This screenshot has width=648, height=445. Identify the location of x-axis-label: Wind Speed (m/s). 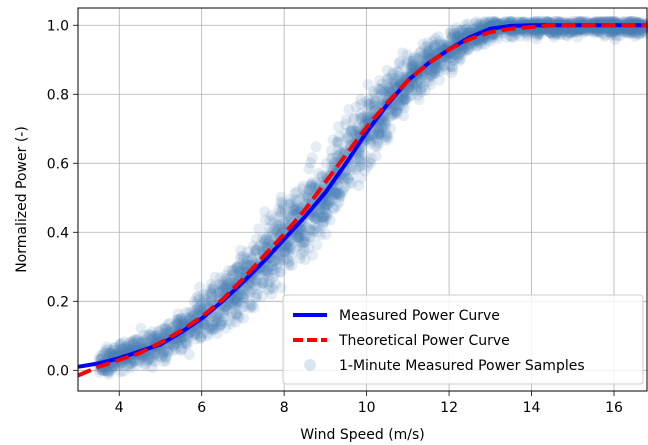
(362, 435).